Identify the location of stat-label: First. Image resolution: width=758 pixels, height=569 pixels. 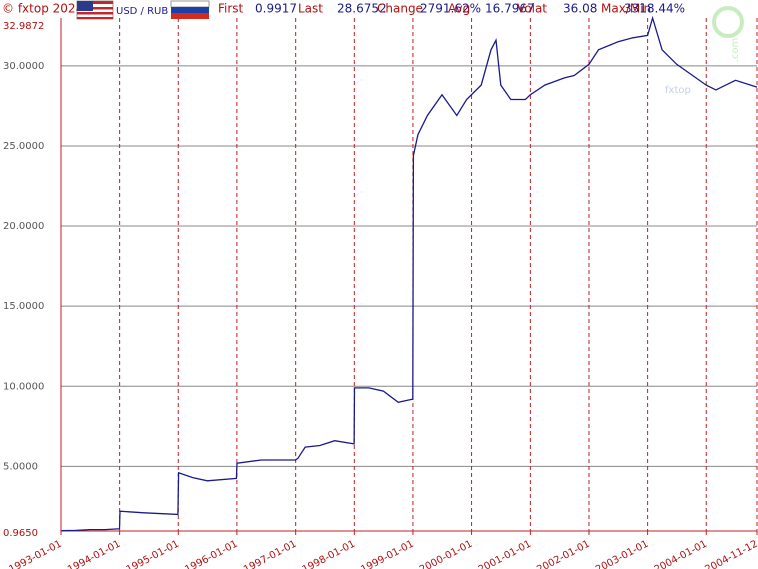
(231, 9).